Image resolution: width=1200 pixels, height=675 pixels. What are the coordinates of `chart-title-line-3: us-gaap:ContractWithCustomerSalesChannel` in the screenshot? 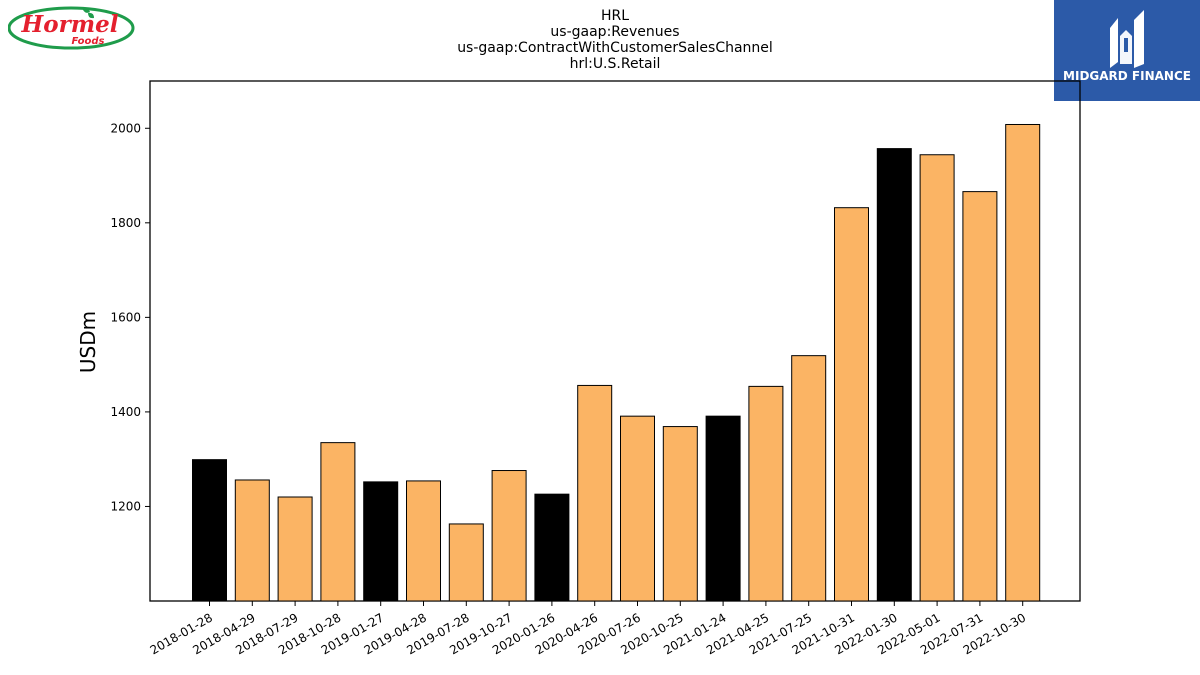 It's located at (615, 48).